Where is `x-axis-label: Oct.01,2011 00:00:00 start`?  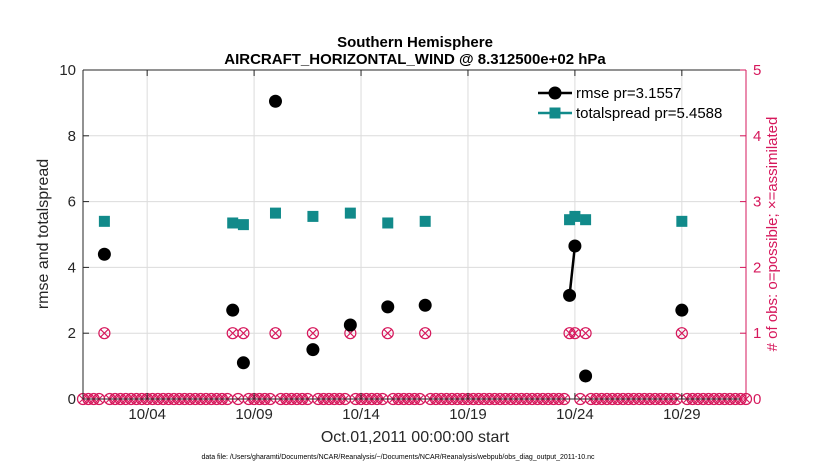 x-axis-label: Oct.01,2011 00:00:00 start is located at coordinates (415, 437).